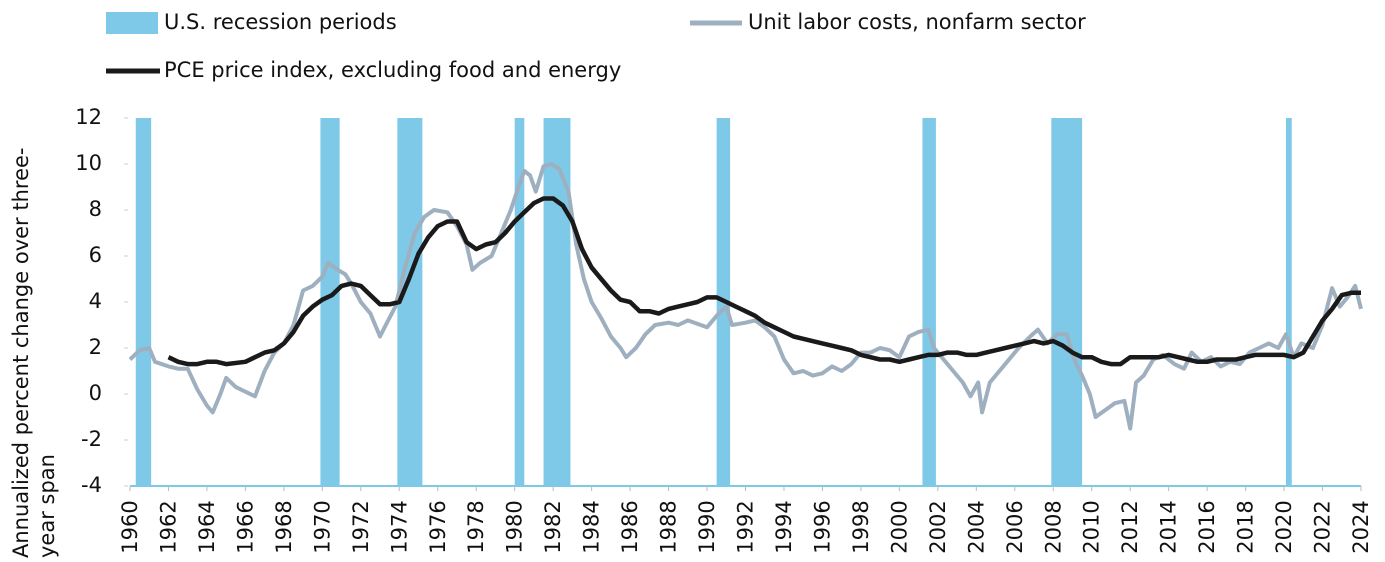 The image size is (1385, 562). What do you see at coordinates (95, 393) in the screenshot?
I see `y-tick-label: 0` at bounding box center [95, 393].